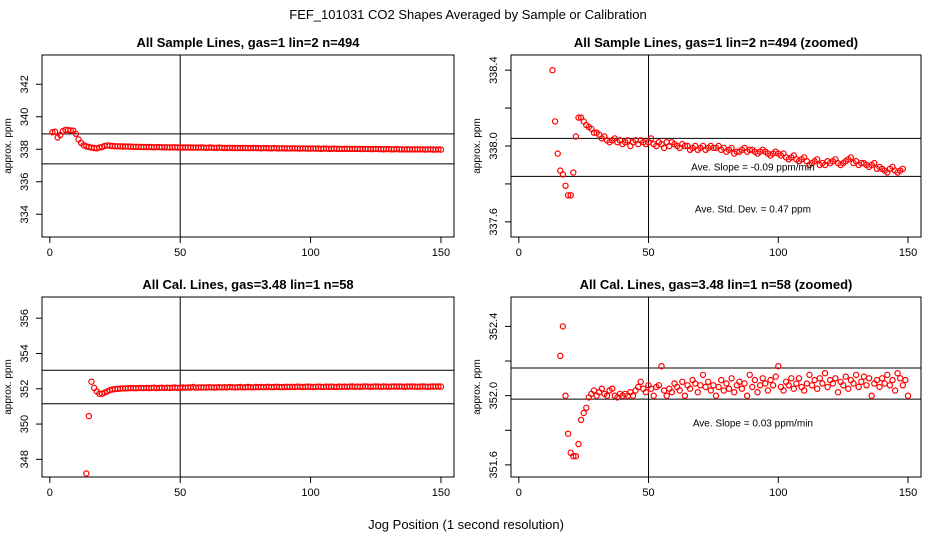  Describe the element at coordinates (753, 209) in the screenshot. I see `annotation: Ave. Std. Dev. = 0.47 ppm` at that location.